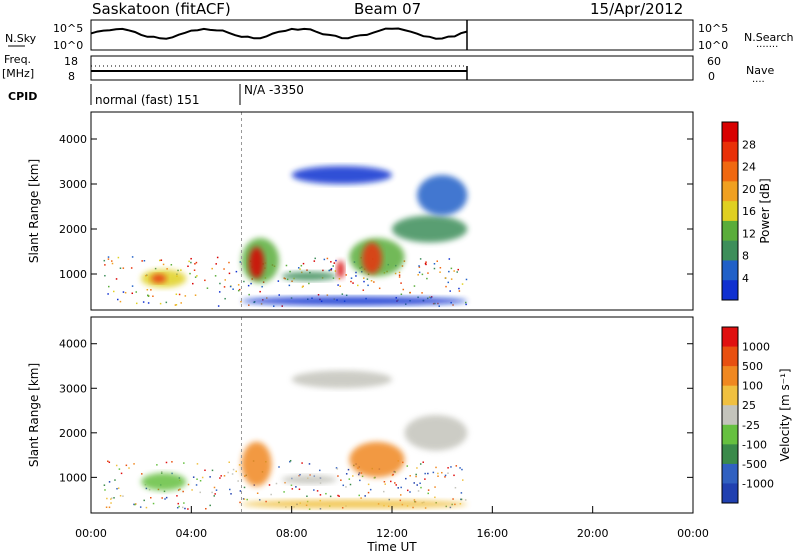 The image size is (800, 554). What do you see at coordinates (765, 210) in the screenshot?
I see `power-colorbar-label: Power [dB]` at bounding box center [765, 210].